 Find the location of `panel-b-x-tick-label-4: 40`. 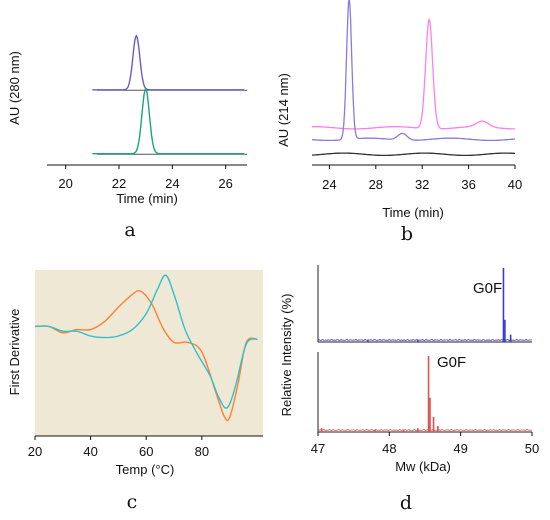

panel-b-x-tick-label-4: 40 is located at coordinates (515, 184).